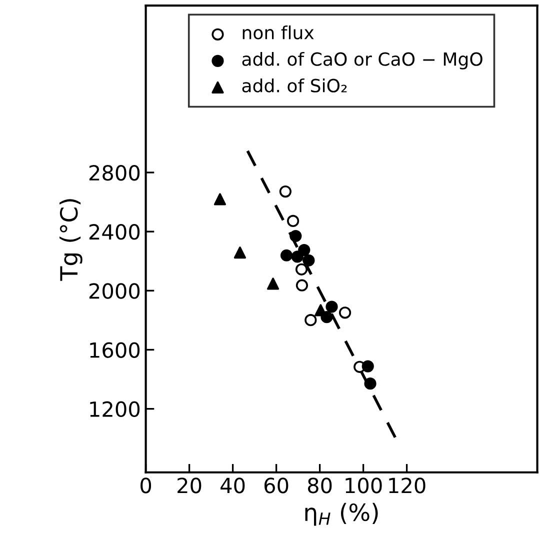 This screenshot has height=559, width=540. Describe the element at coordinates (114, 172) in the screenshot. I see `y-tick-label: 2800` at that location.